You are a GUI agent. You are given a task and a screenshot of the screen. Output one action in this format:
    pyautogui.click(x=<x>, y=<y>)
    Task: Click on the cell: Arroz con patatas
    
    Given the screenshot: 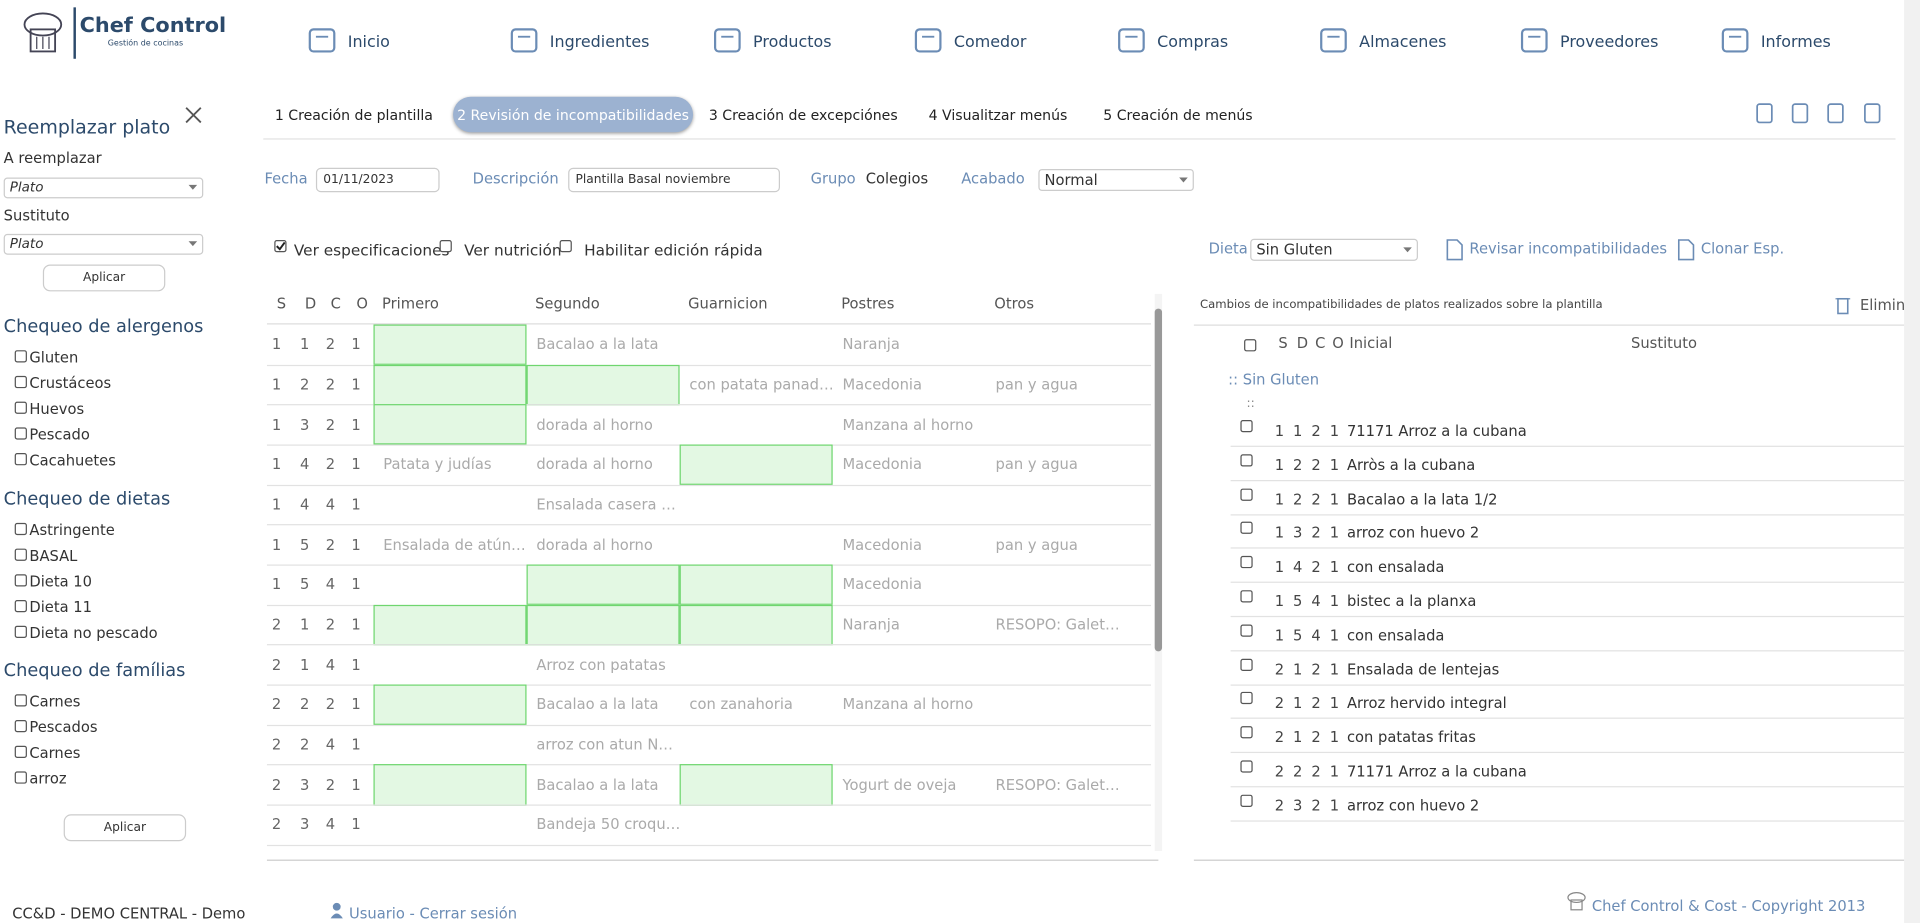 What is the action you would take?
    pyautogui.click(x=601, y=664)
    